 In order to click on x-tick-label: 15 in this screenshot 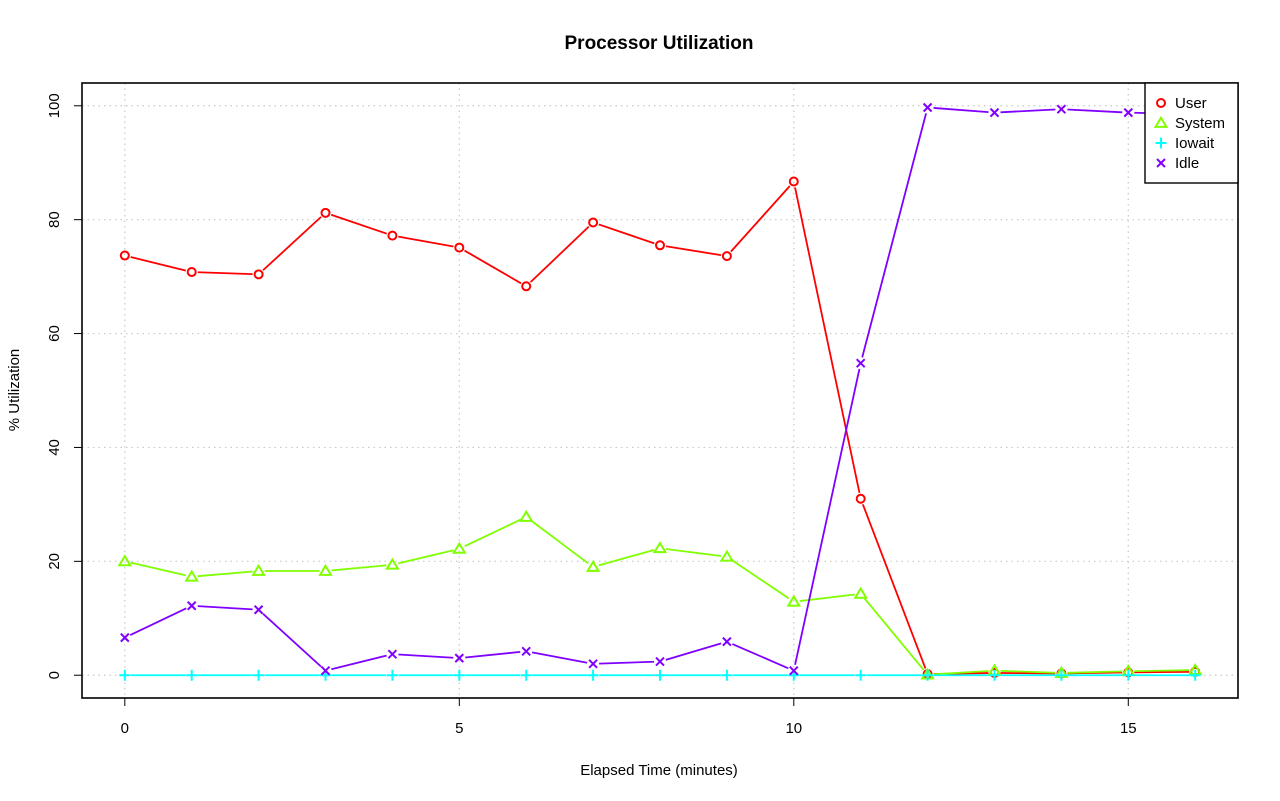, I will do `click(1128, 728)`.